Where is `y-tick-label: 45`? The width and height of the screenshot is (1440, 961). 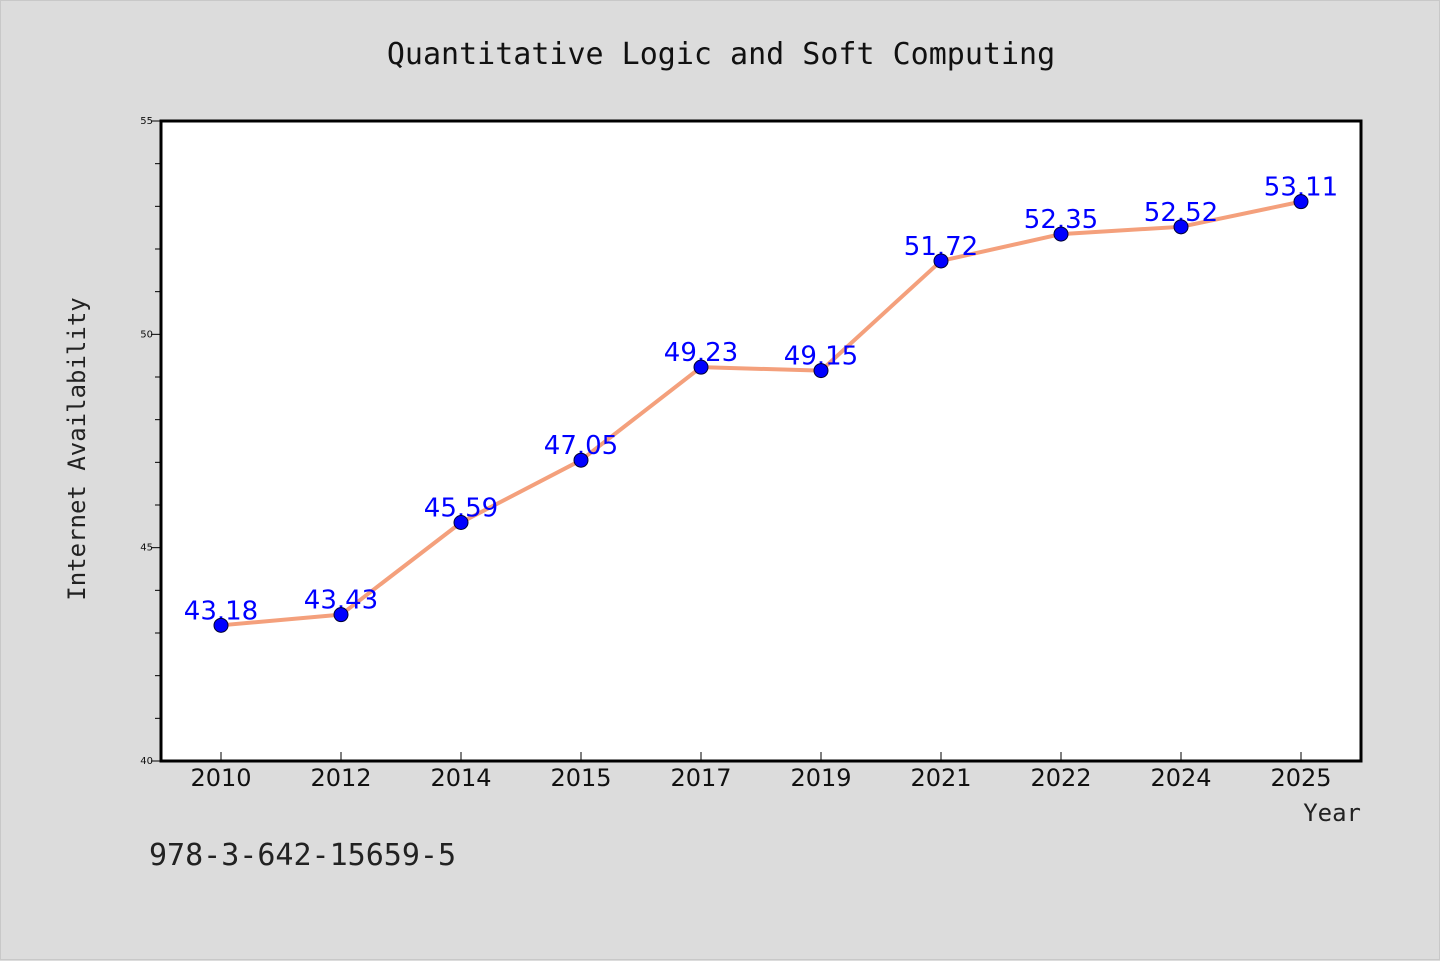 y-tick-label: 45 is located at coordinates (146, 548).